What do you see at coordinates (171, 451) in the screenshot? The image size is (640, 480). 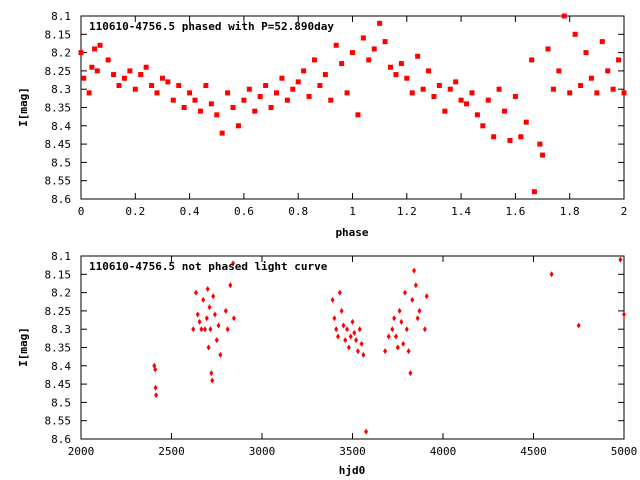 I see `x-tick-label: 2500` at bounding box center [171, 451].